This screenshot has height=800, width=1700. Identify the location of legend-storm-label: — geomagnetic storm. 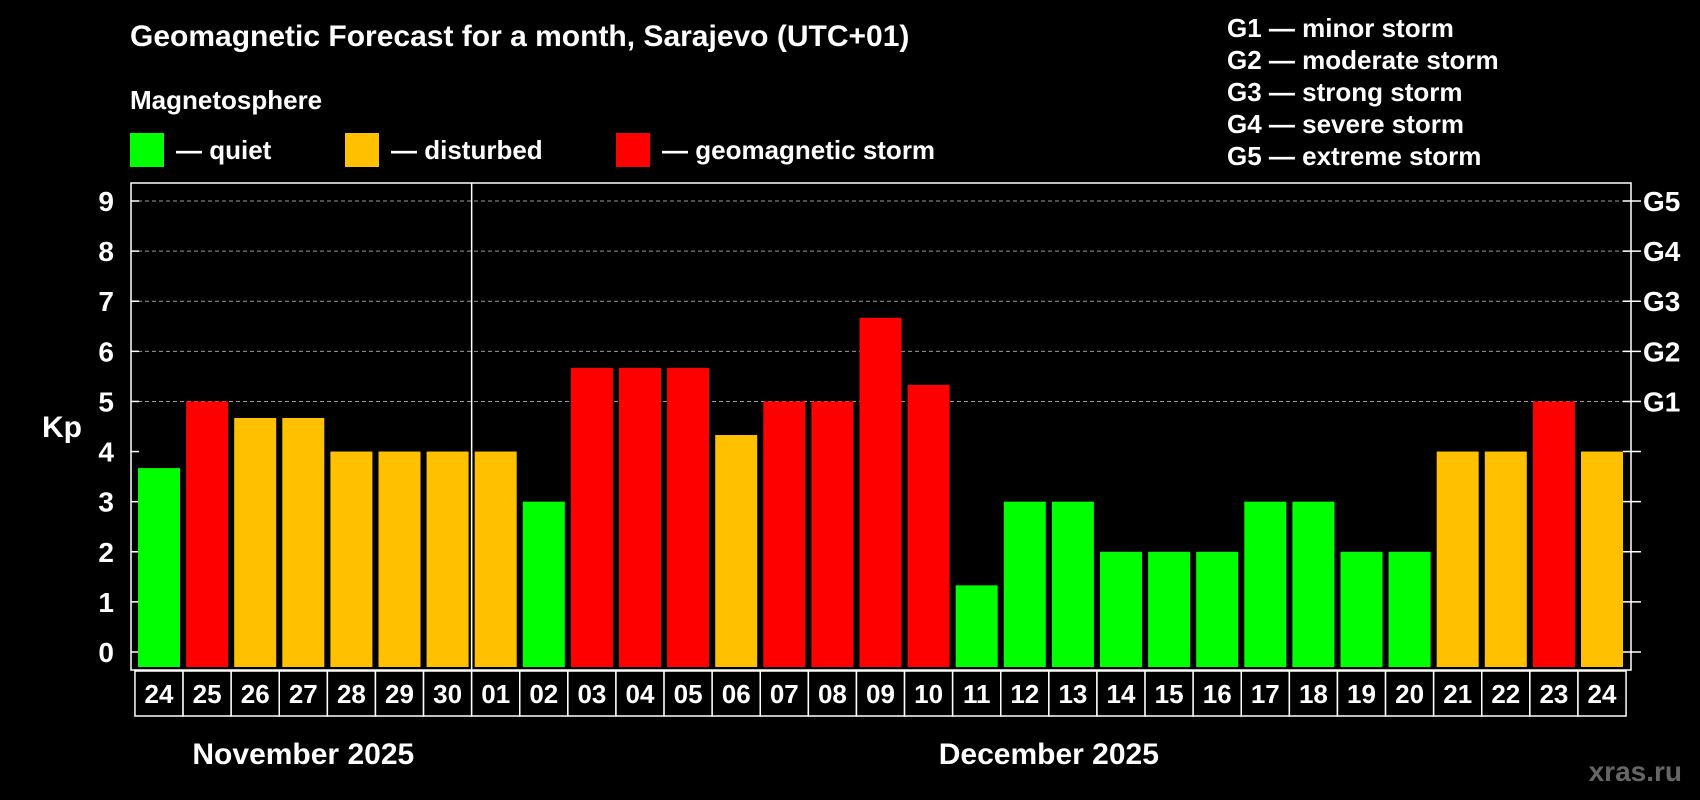
(799, 149).